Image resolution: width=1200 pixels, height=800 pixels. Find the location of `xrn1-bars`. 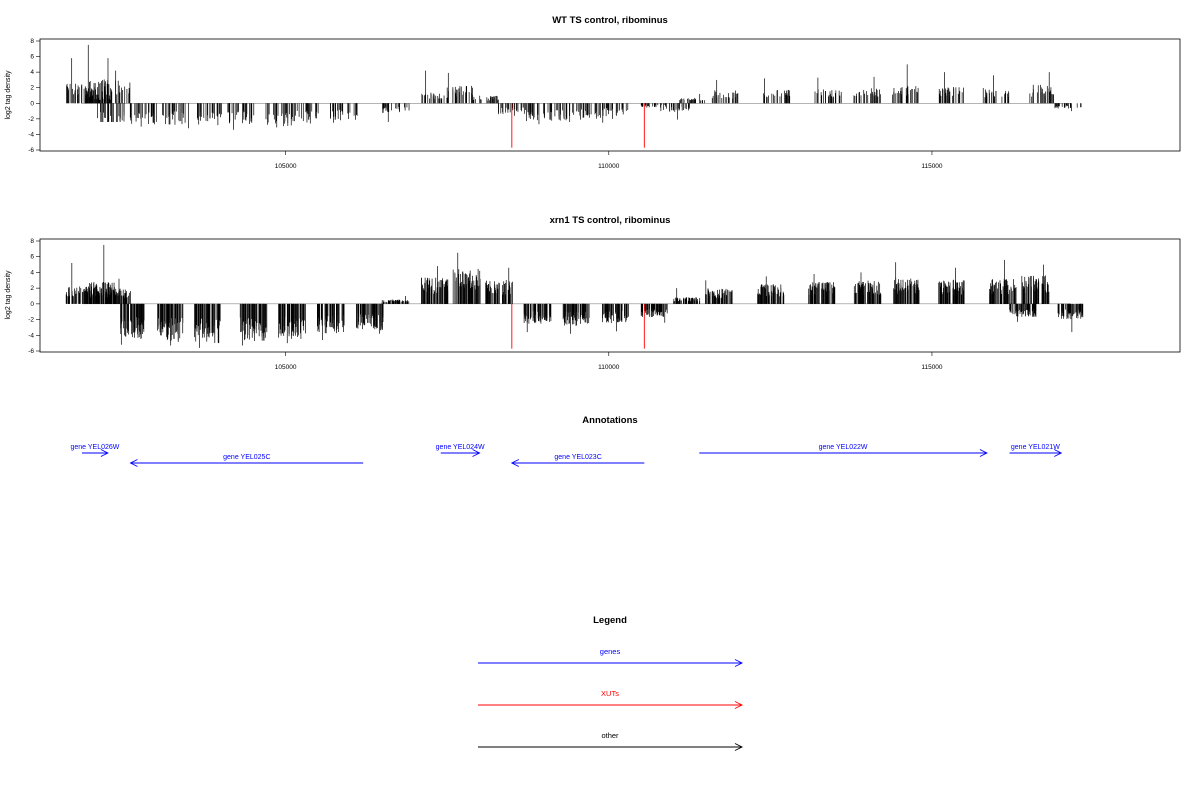

xrn1-bars is located at coordinates (574, 296).